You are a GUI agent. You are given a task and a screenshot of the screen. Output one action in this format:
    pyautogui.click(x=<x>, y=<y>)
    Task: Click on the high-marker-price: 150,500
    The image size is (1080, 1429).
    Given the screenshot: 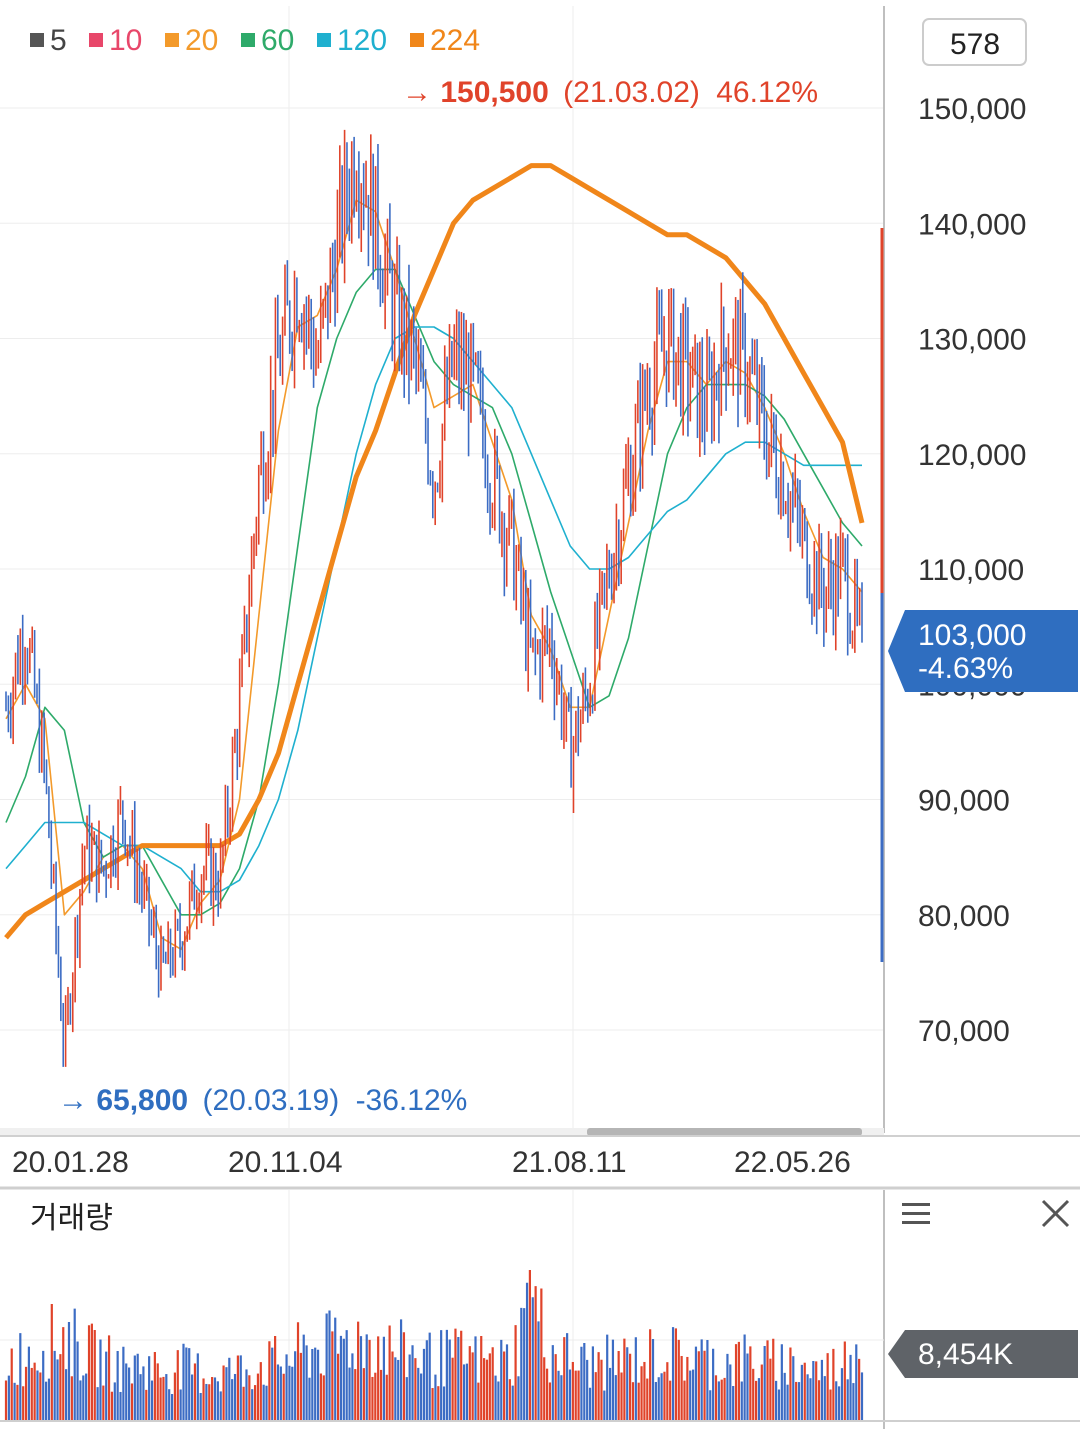 What is the action you would take?
    pyautogui.click(x=494, y=92)
    